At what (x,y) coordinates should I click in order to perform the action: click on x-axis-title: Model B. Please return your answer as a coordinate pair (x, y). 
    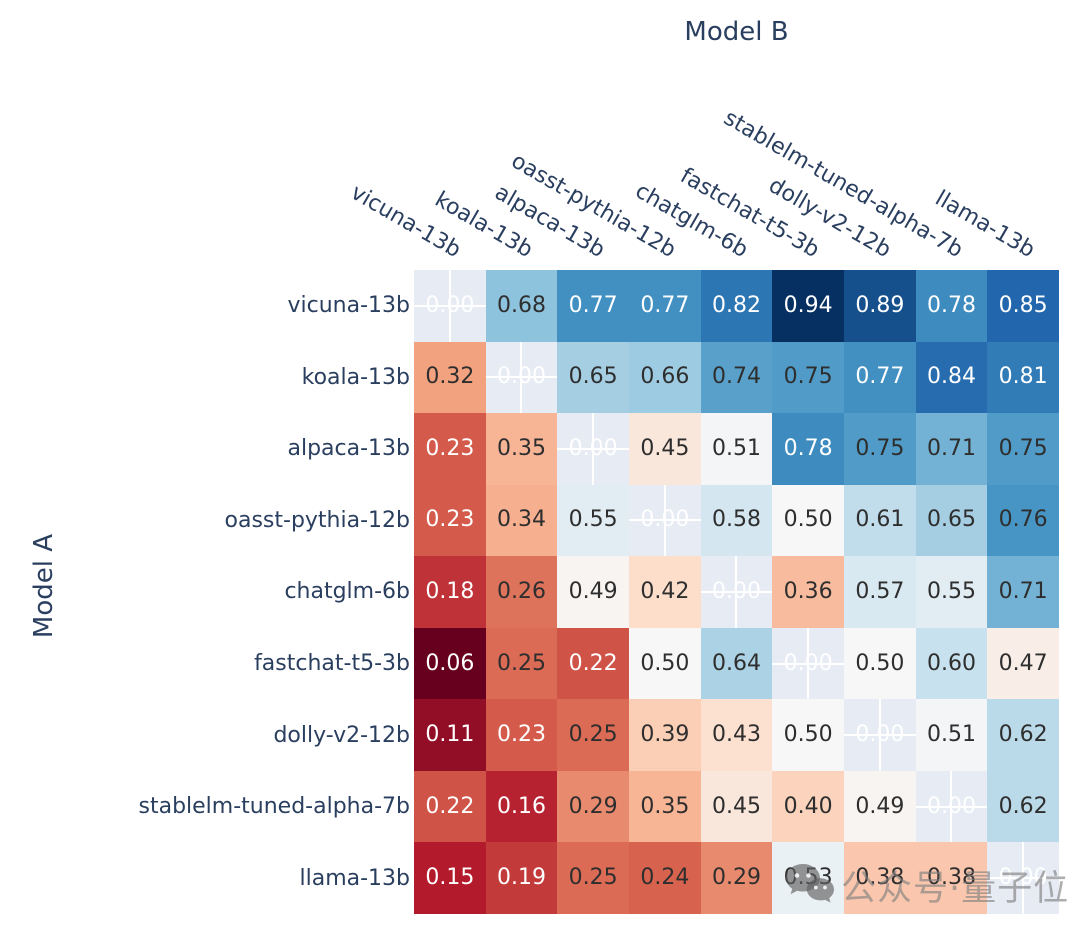
    Looking at the image, I should click on (736, 32).